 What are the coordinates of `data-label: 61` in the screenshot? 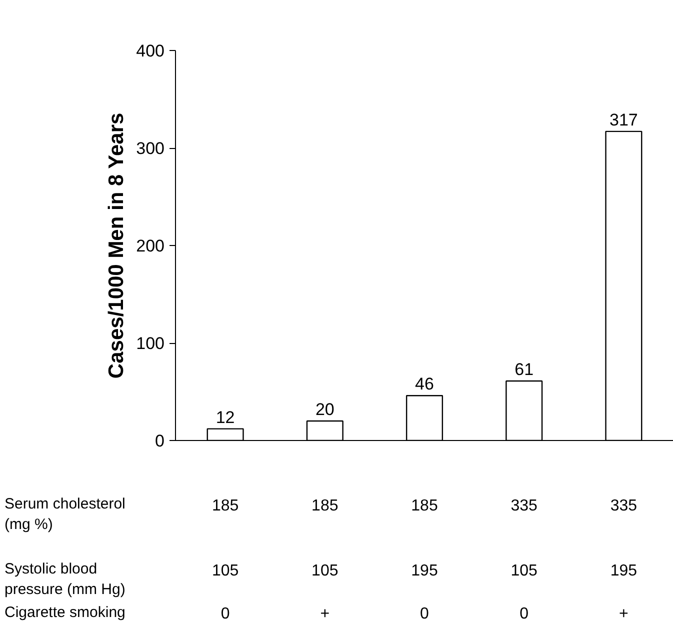 It's located at (524, 370).